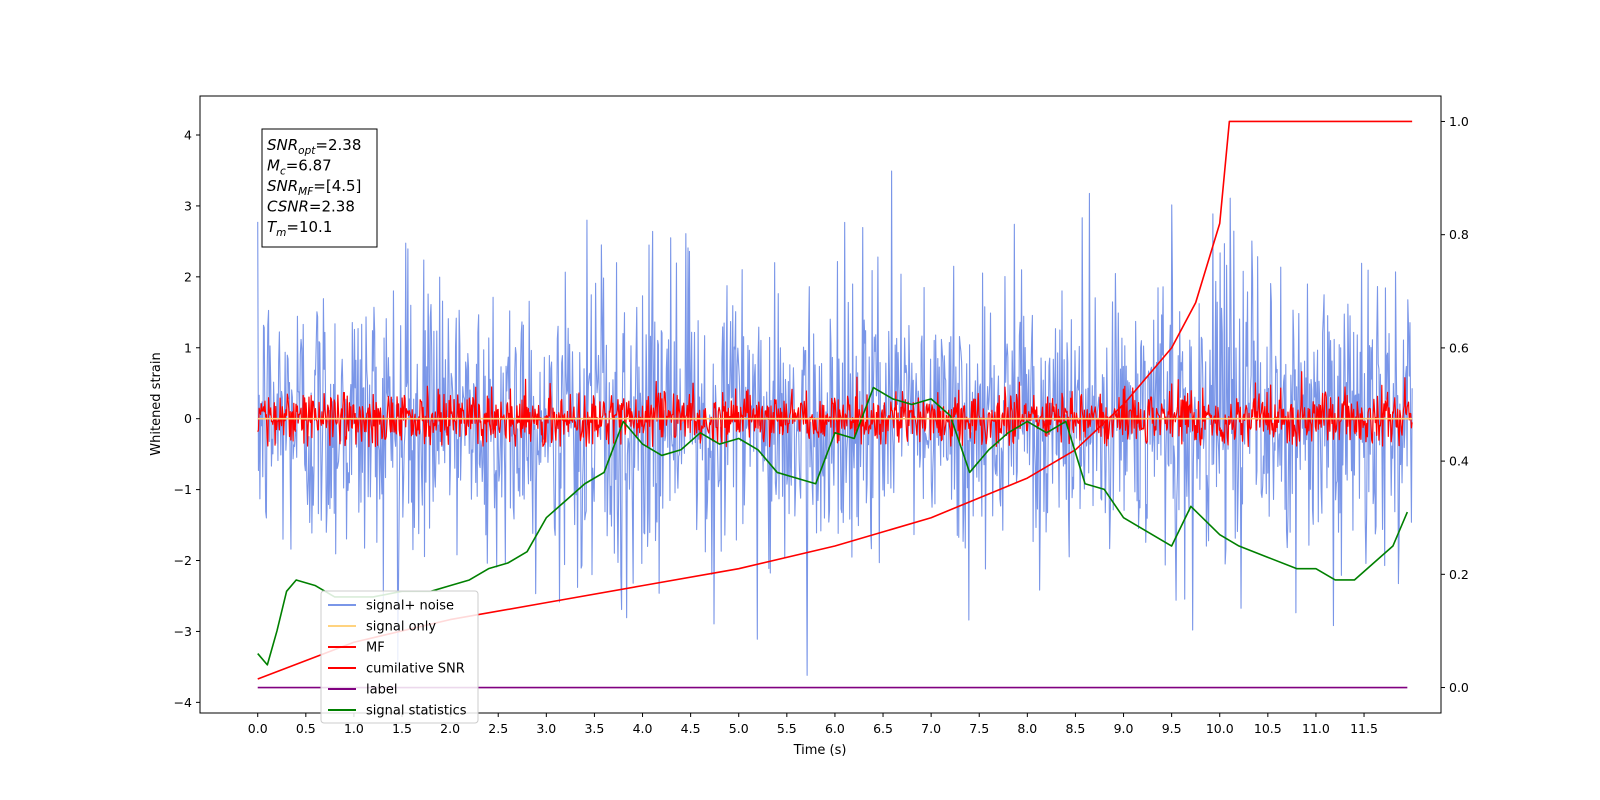  I want to click on x-tick-label: 7.0, so click(931, 728).